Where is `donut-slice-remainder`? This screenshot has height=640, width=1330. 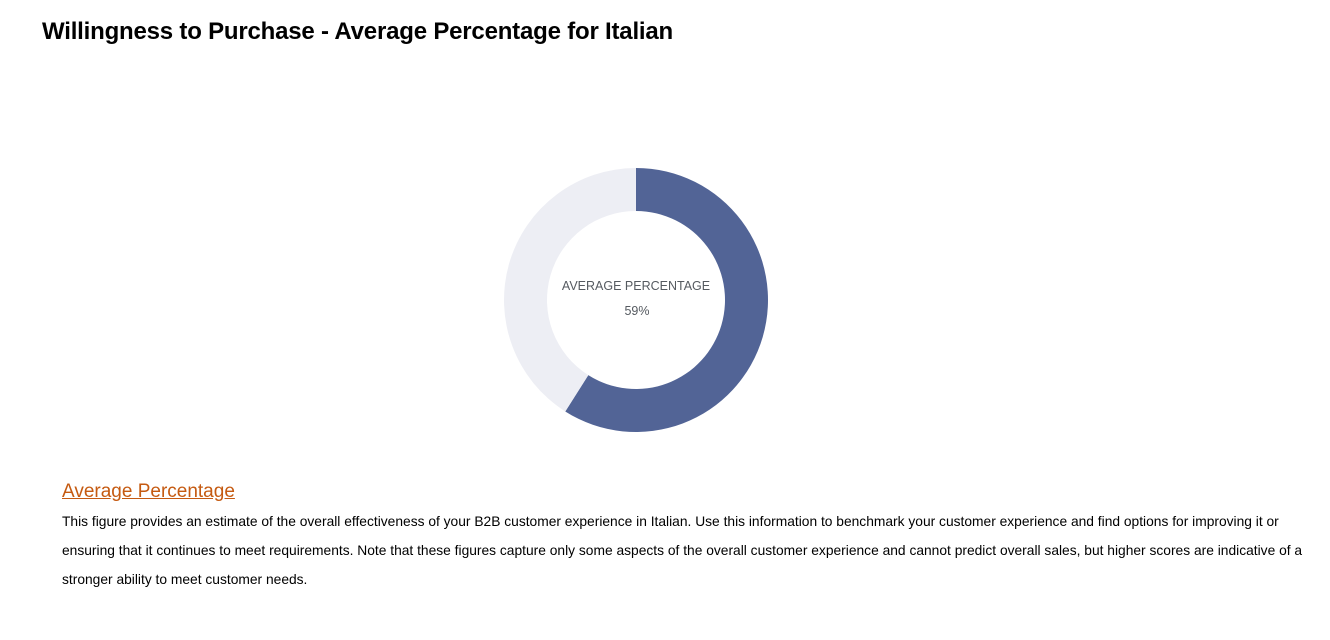 donut-slice-remainder is located at coordinates (570, 290).